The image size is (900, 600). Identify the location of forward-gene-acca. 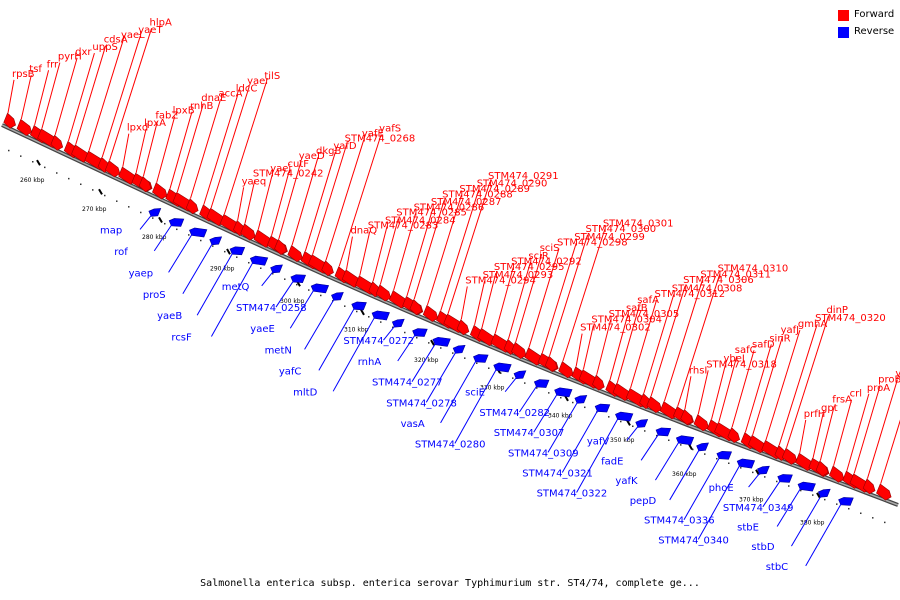
(192, 206).